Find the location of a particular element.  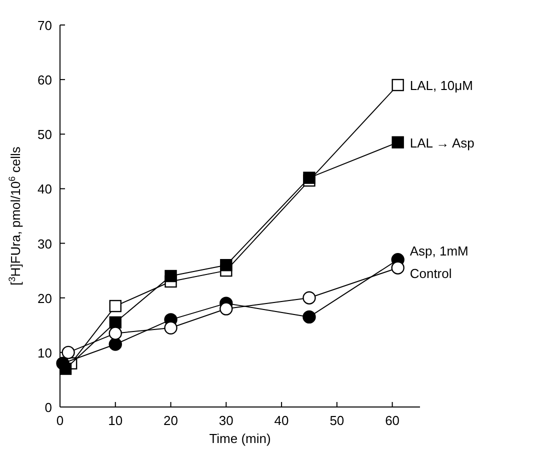

x-tick-label: 10 is located at coordinates (115, 420).